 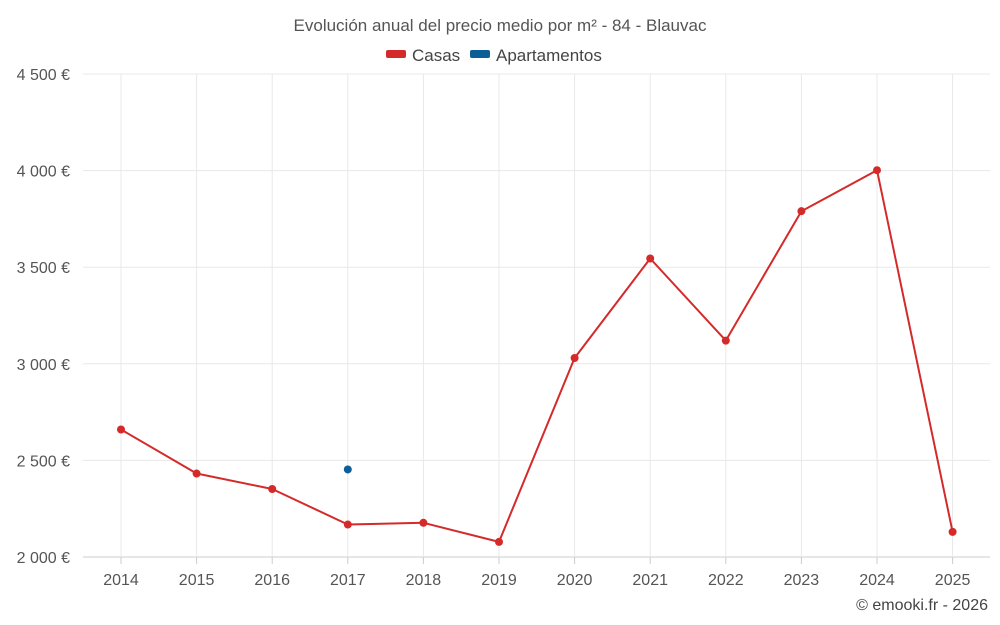 I want to click on x-tick-label: 2017, so click(x=348, y=580).